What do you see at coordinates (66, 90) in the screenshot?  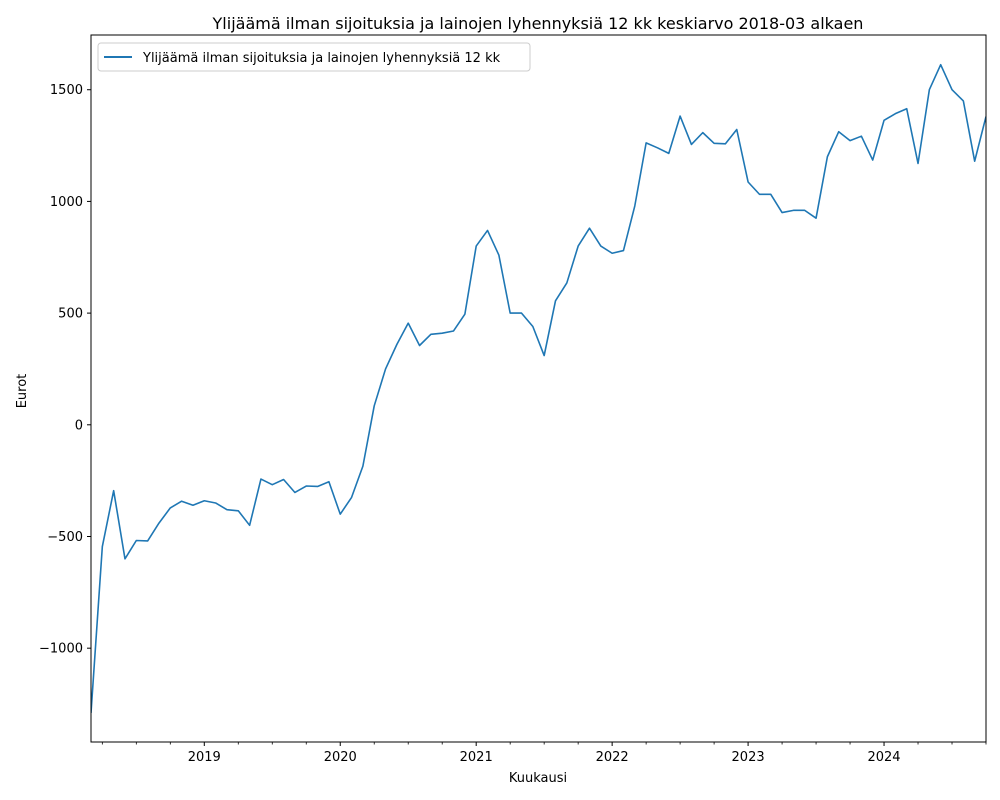 I see `y-tick-label: 1500` at bounding box center [66, 90].